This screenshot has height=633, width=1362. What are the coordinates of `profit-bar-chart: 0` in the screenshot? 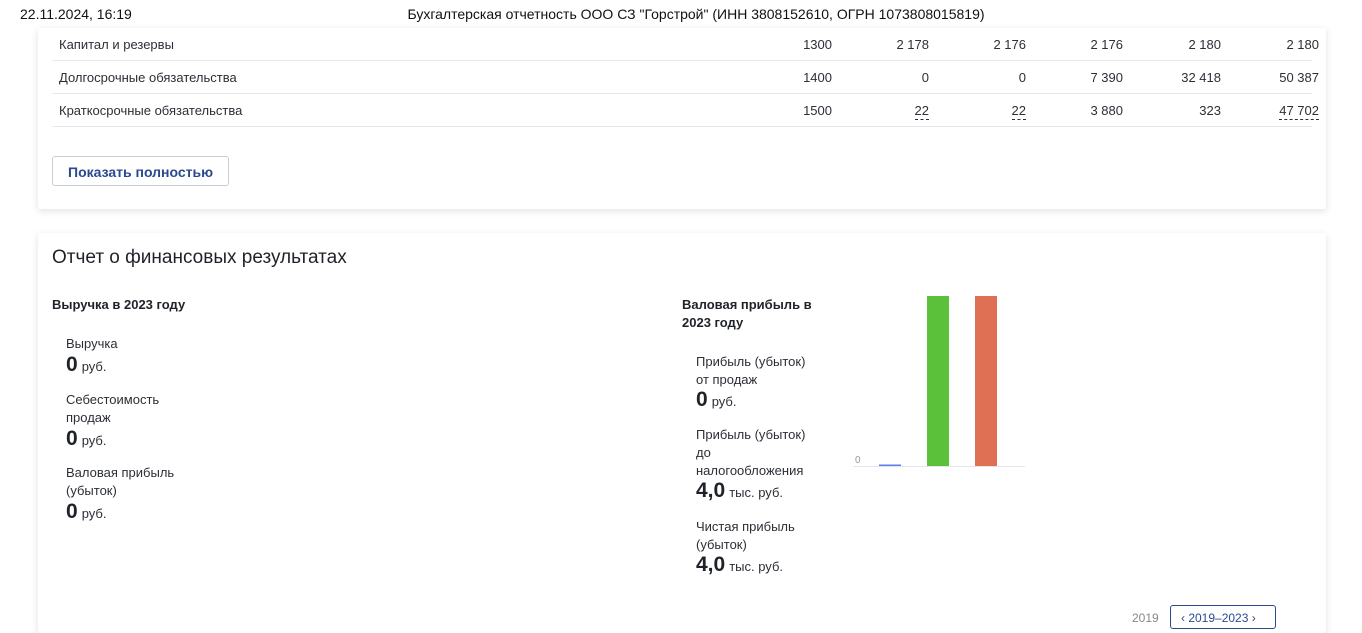 It's located at (939, 381).